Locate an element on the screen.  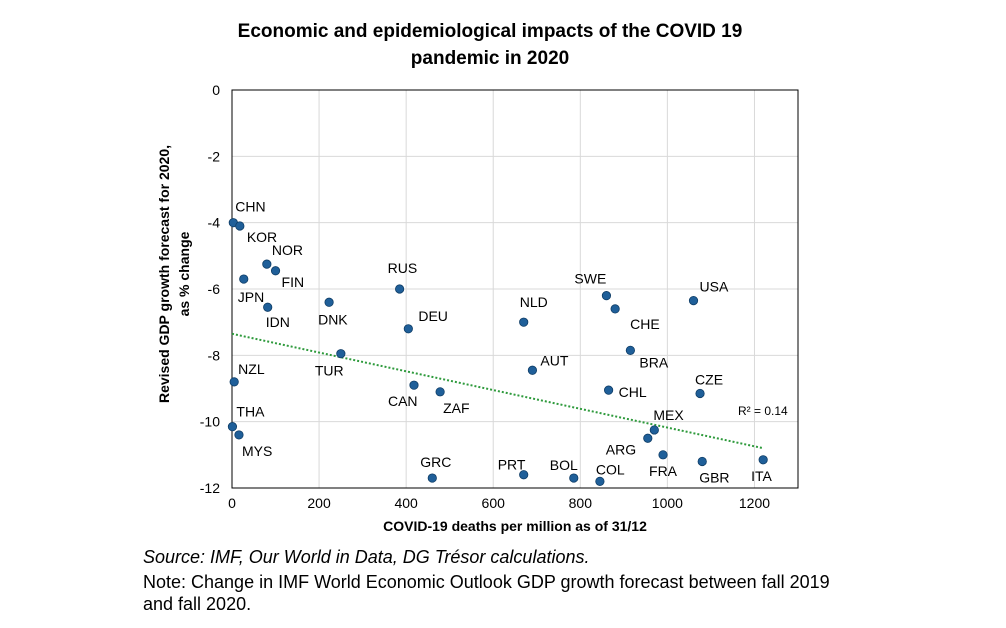
point-label-zaf: ZAF is located at coordinates (456, 408).